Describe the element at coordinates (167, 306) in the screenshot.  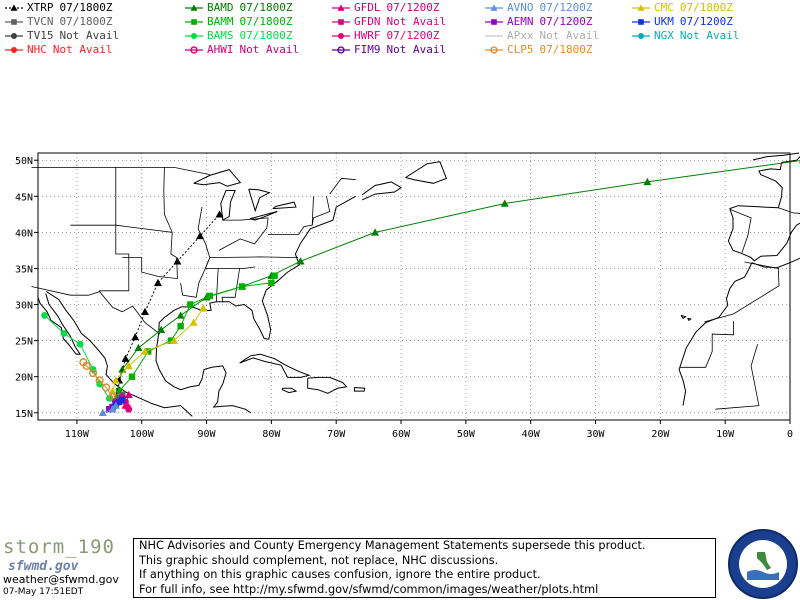
I see `track-line-xtrp` at that location.